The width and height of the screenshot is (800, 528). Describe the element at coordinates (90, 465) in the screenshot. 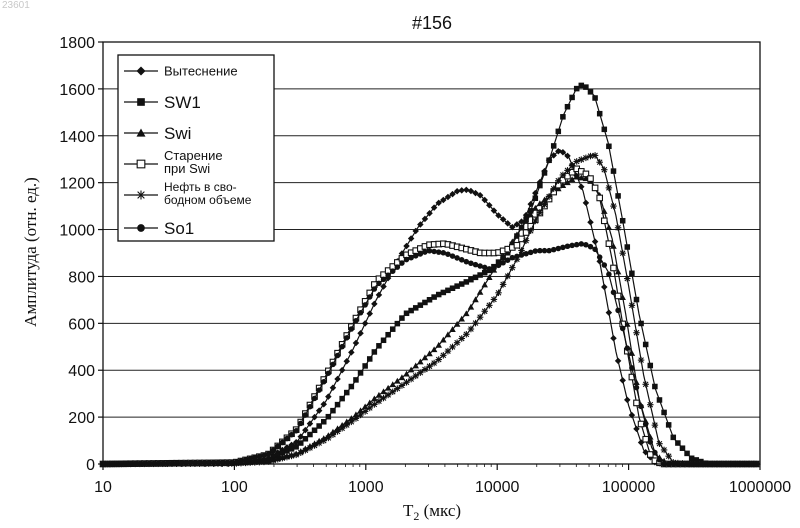

I see `y-tick-label-0: 0` at that location.